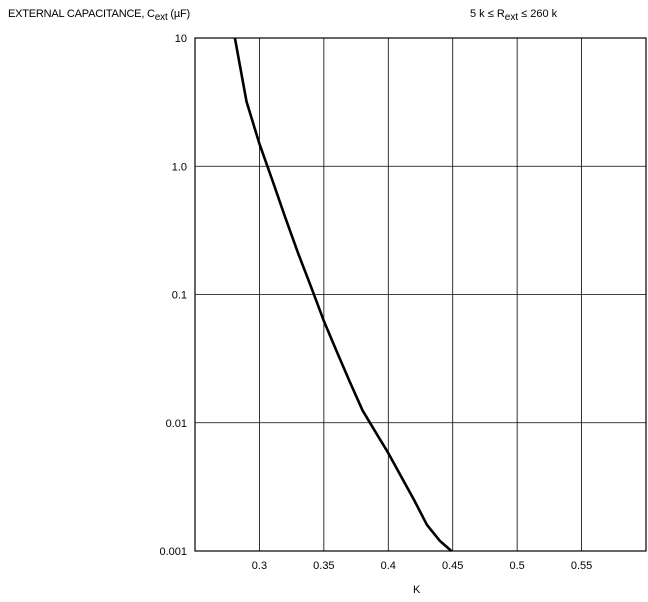 Image resolution: width=648 pixels, height=602 pixels. I want to click on x-tick-label: 0.5, so click(516, 566).